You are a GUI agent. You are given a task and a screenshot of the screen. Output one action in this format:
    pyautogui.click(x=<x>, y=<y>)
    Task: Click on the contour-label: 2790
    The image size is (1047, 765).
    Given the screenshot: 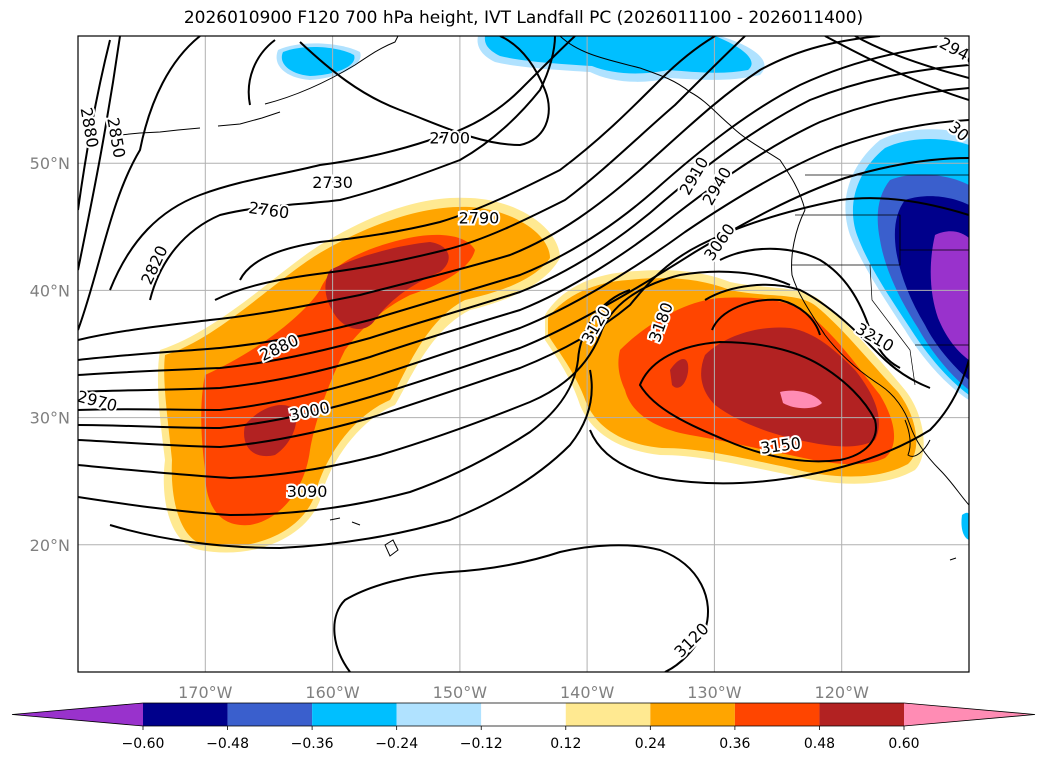 What is the action you would take?
    pyautogui.click(x=479, y=217)
    